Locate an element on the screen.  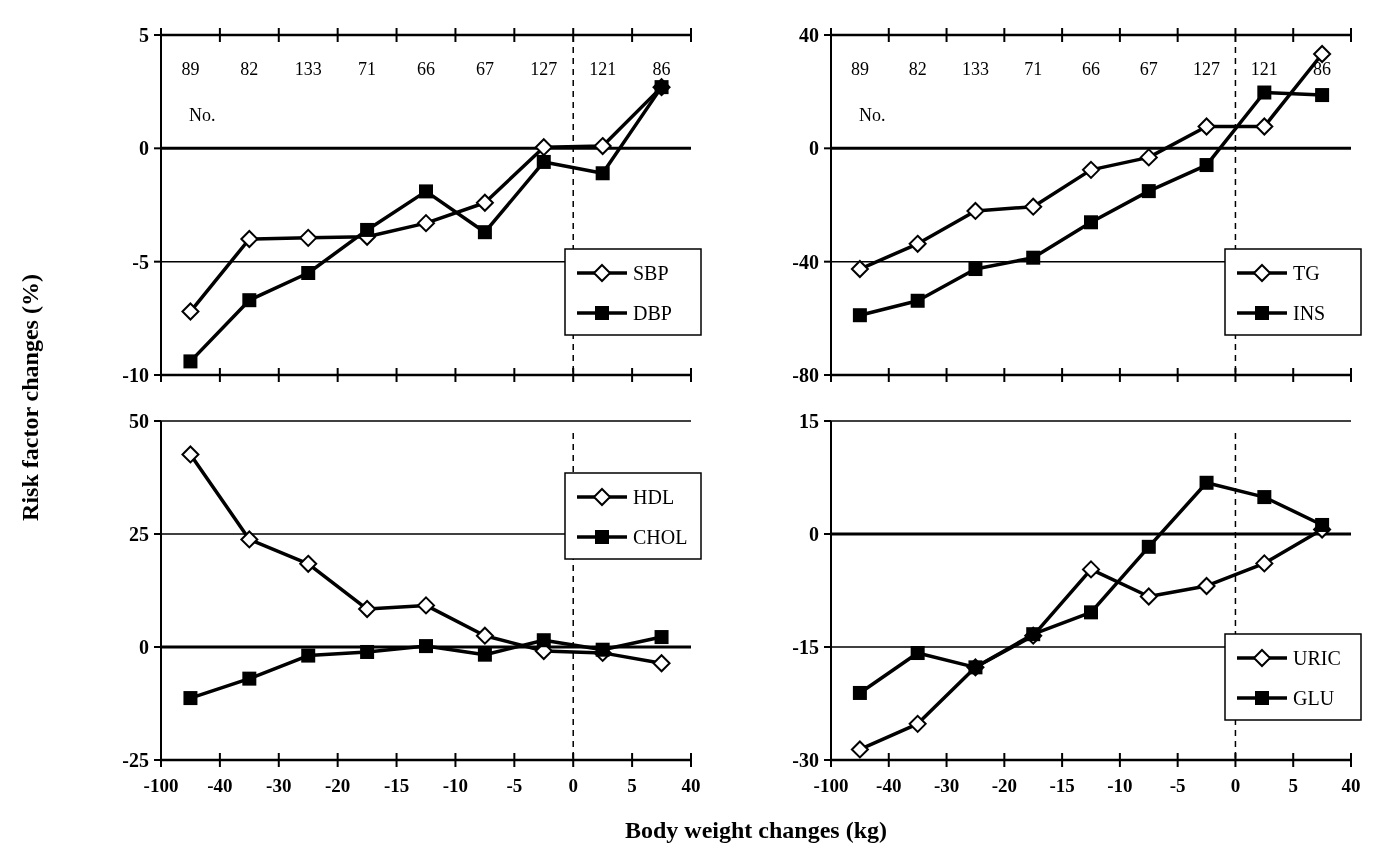
legend-label: URIC is located at coordinates (1317, 658).